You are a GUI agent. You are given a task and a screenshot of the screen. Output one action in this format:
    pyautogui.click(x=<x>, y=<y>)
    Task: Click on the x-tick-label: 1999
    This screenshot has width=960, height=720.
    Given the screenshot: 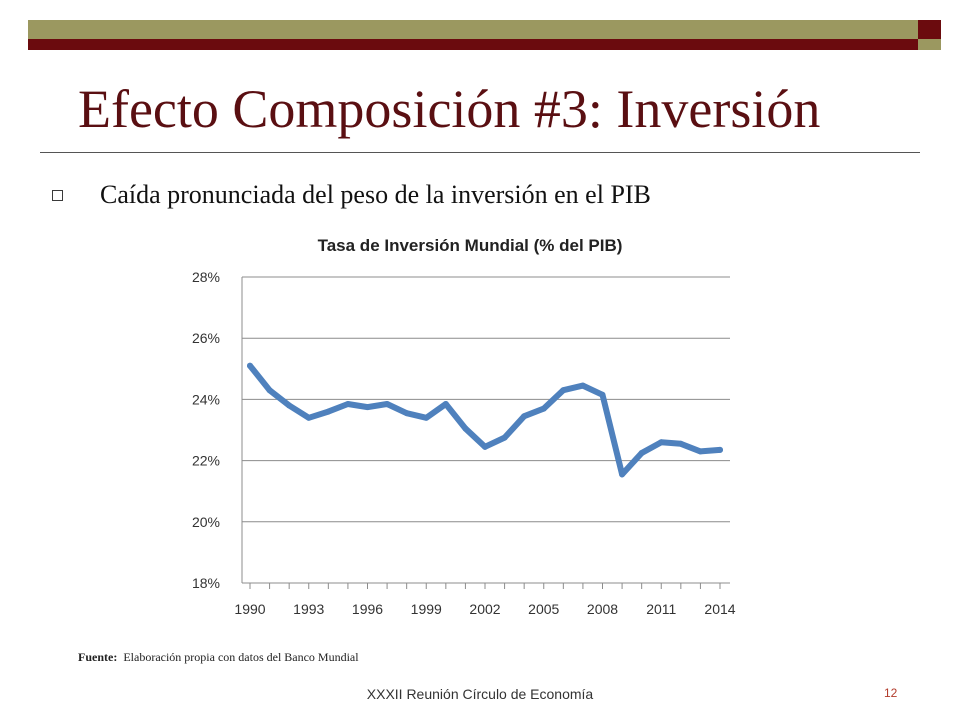 What is the action you would take?
    pyautogui.click(x=426, y=609)
    